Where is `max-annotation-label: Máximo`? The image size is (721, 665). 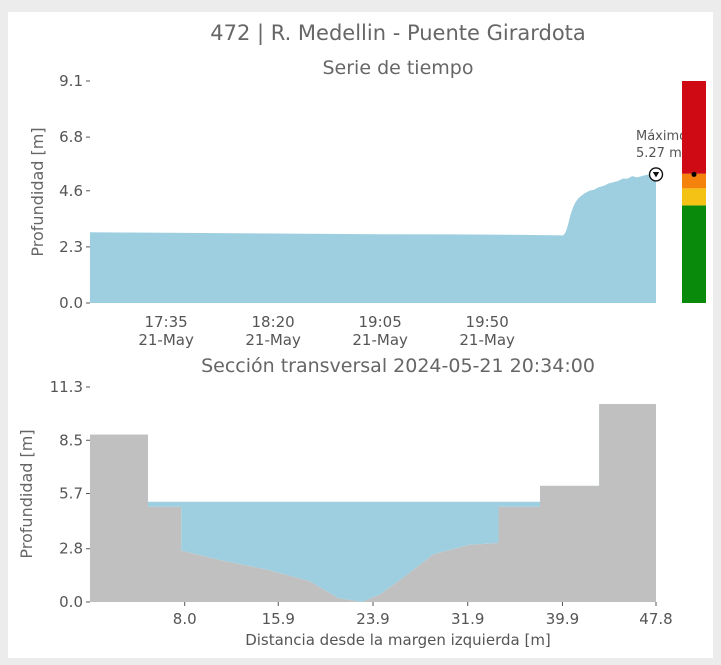 max-annotation-label: Máximo is located at coordinates (661, 136).